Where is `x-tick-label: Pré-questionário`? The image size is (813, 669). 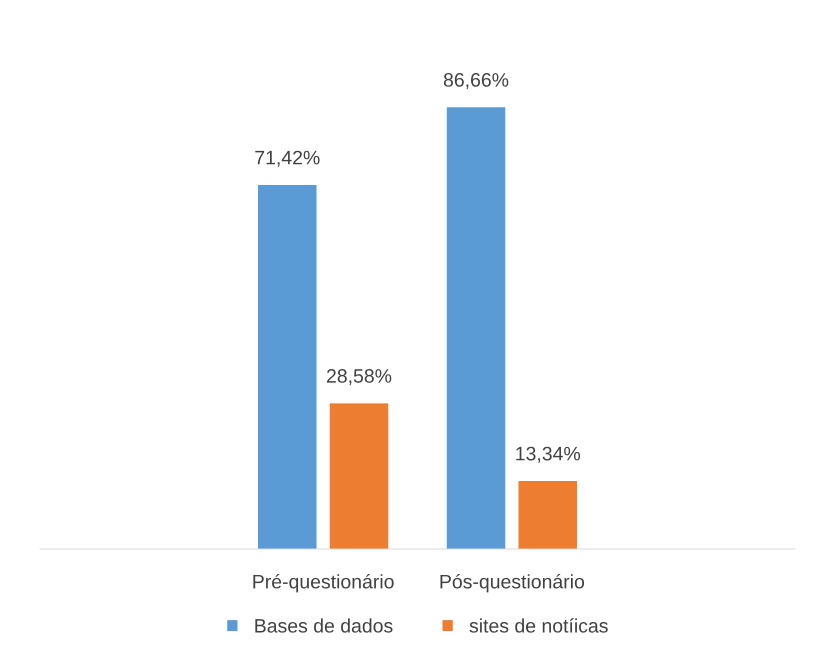
x-tick-label: Pré-questionário is located at coordinates (323, 583).